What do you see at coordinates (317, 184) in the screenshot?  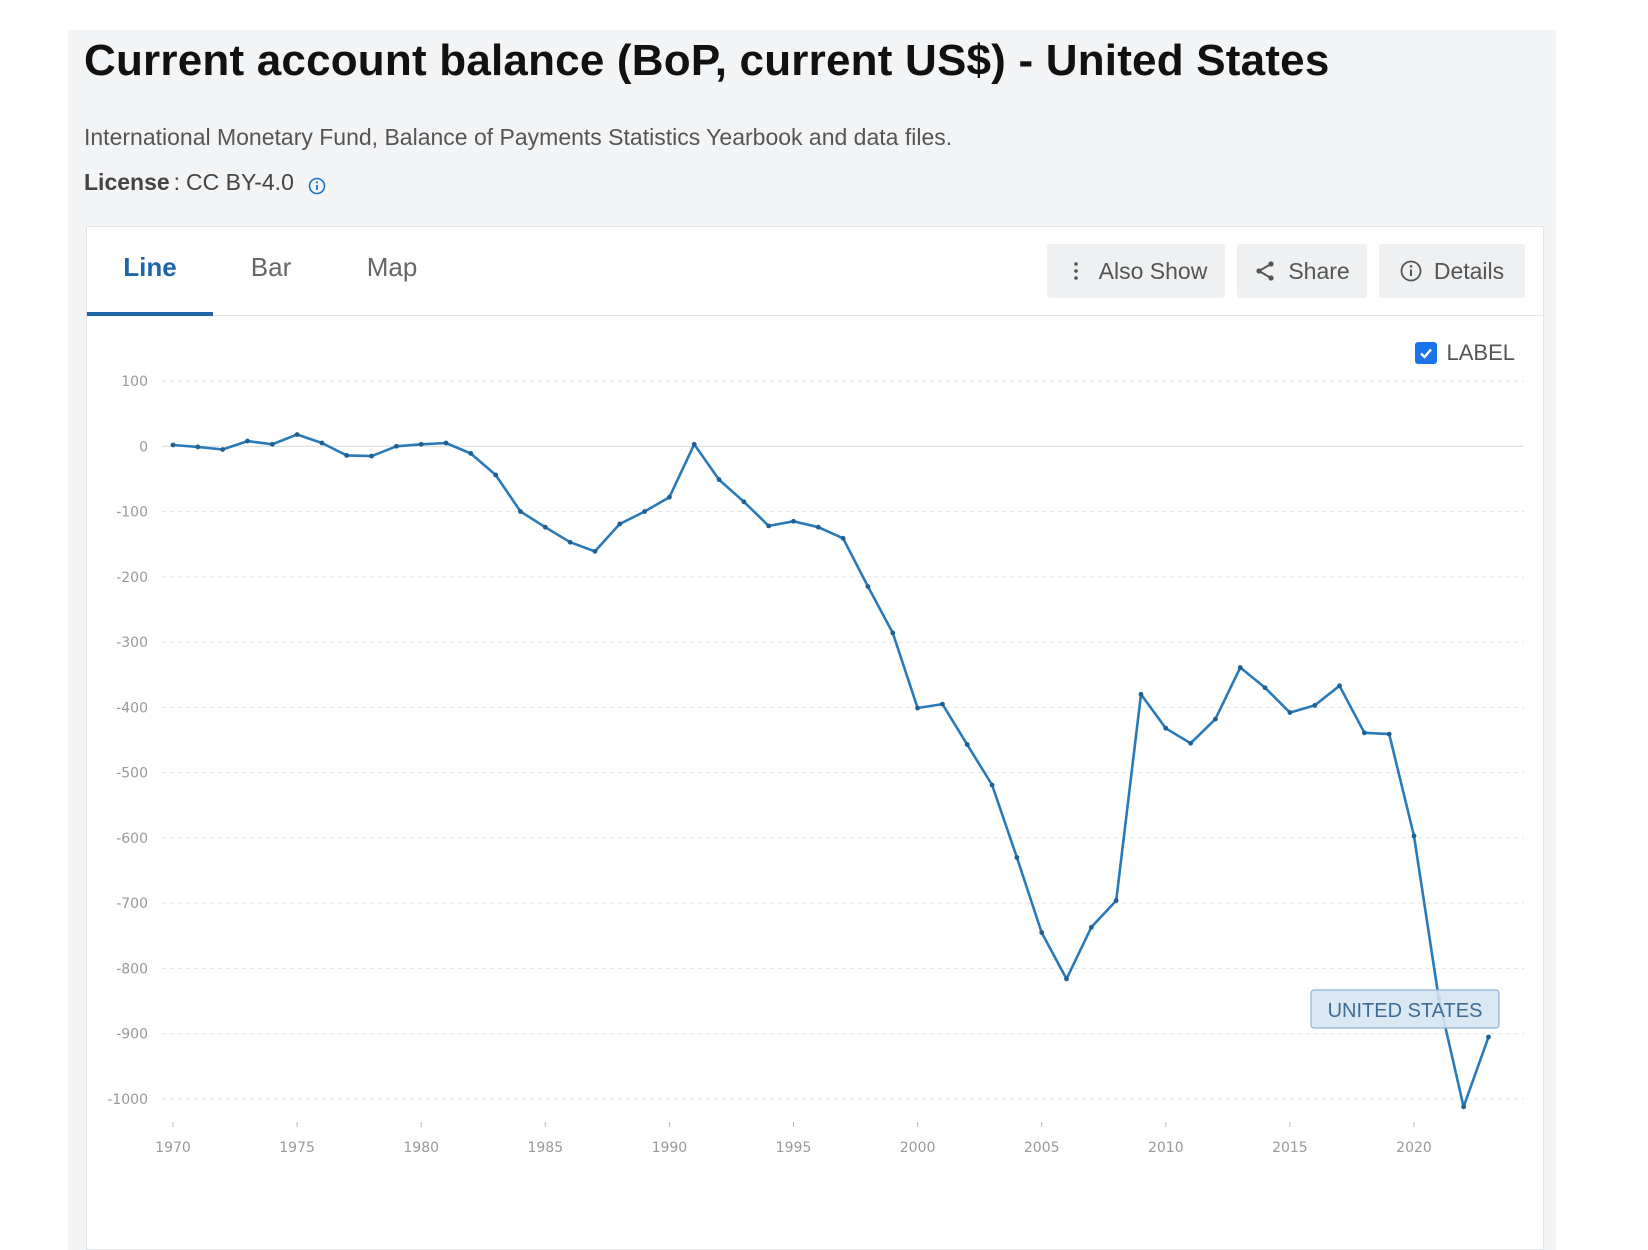 I see `license-info-icon` at bounding box center [317, 184].